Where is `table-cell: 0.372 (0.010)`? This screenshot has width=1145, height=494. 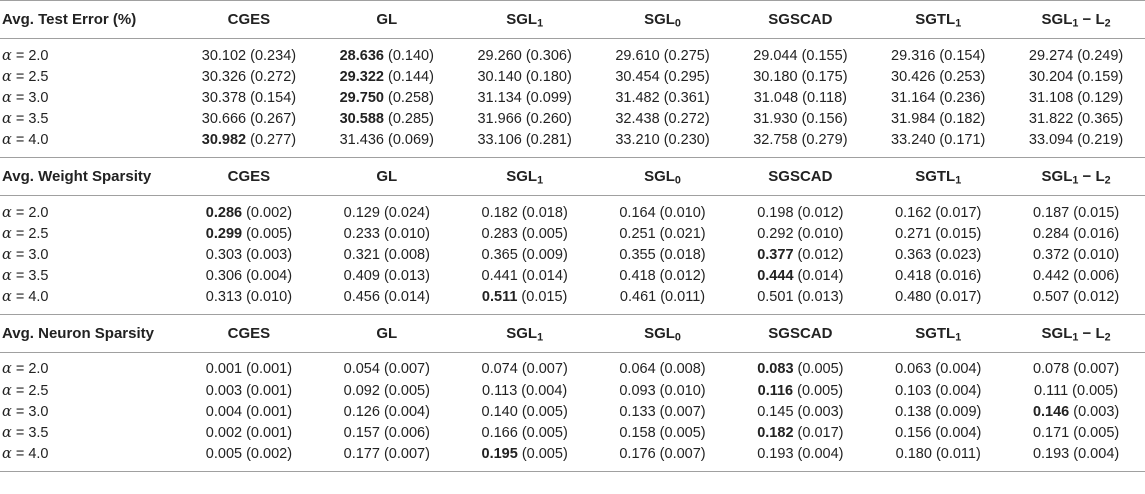
table-cell: 0.372 (0.010) is located at coordinates (1076, 254).